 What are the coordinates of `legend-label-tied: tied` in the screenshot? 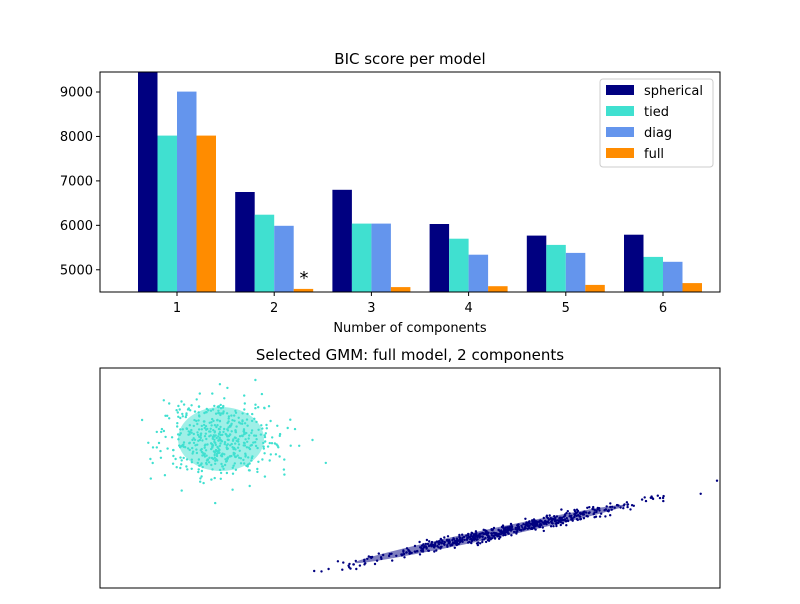 It's located at (656, 112).